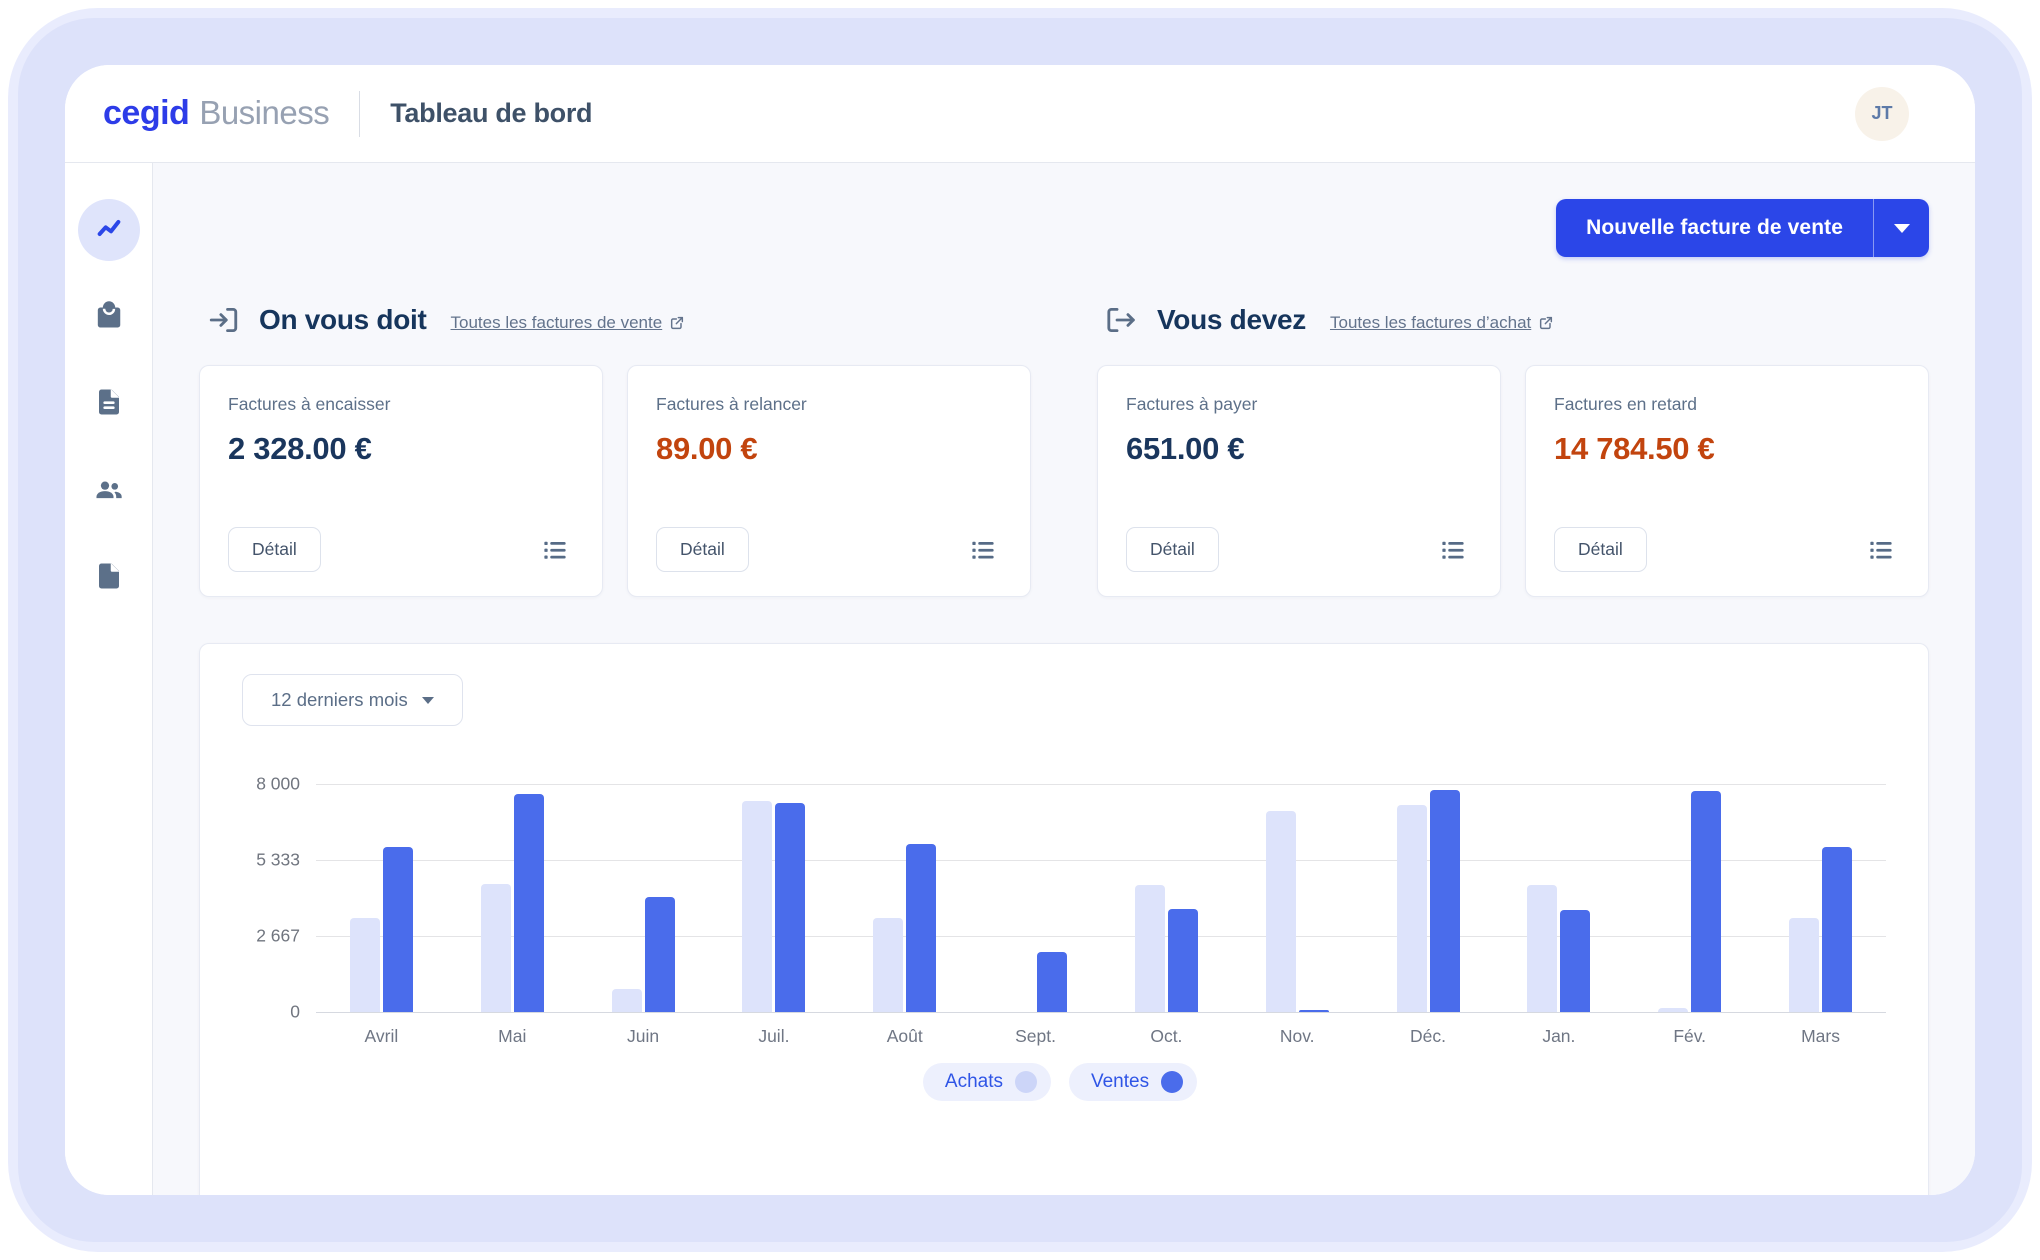 The width and height of the screenshot is (2040, 1260). I want to click on bar-achats-mai, so click(495, 948).